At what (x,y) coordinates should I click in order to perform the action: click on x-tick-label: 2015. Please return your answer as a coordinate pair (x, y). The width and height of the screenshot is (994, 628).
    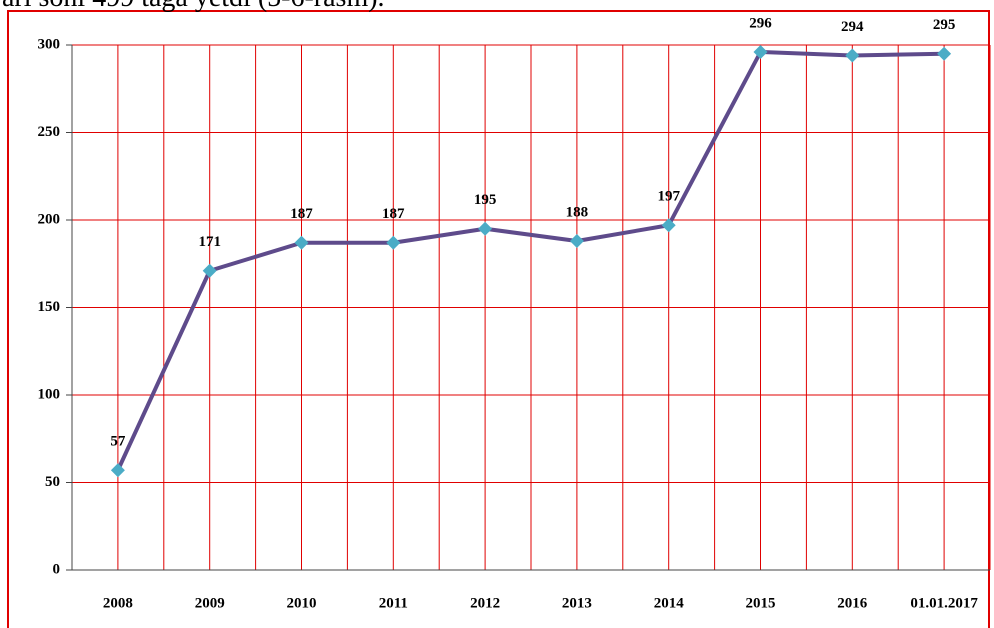
    Looking at the image, I should click on (761, 603).